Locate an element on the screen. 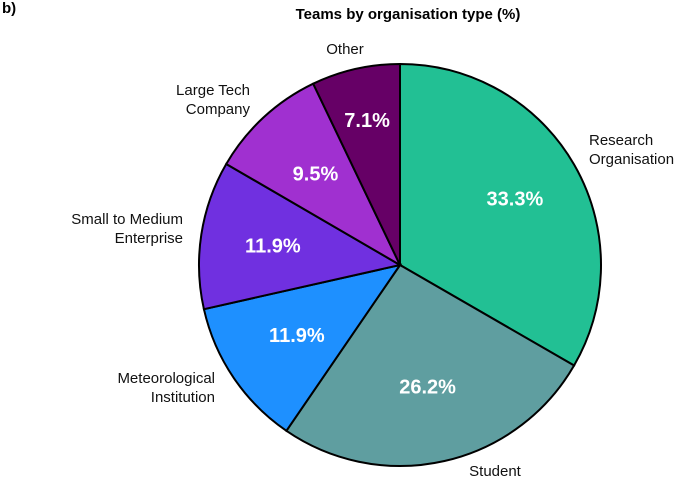 The height and width of the screenshot is (485, 690). slice-value-label: 26.2% is located at coordinates (427, 388).